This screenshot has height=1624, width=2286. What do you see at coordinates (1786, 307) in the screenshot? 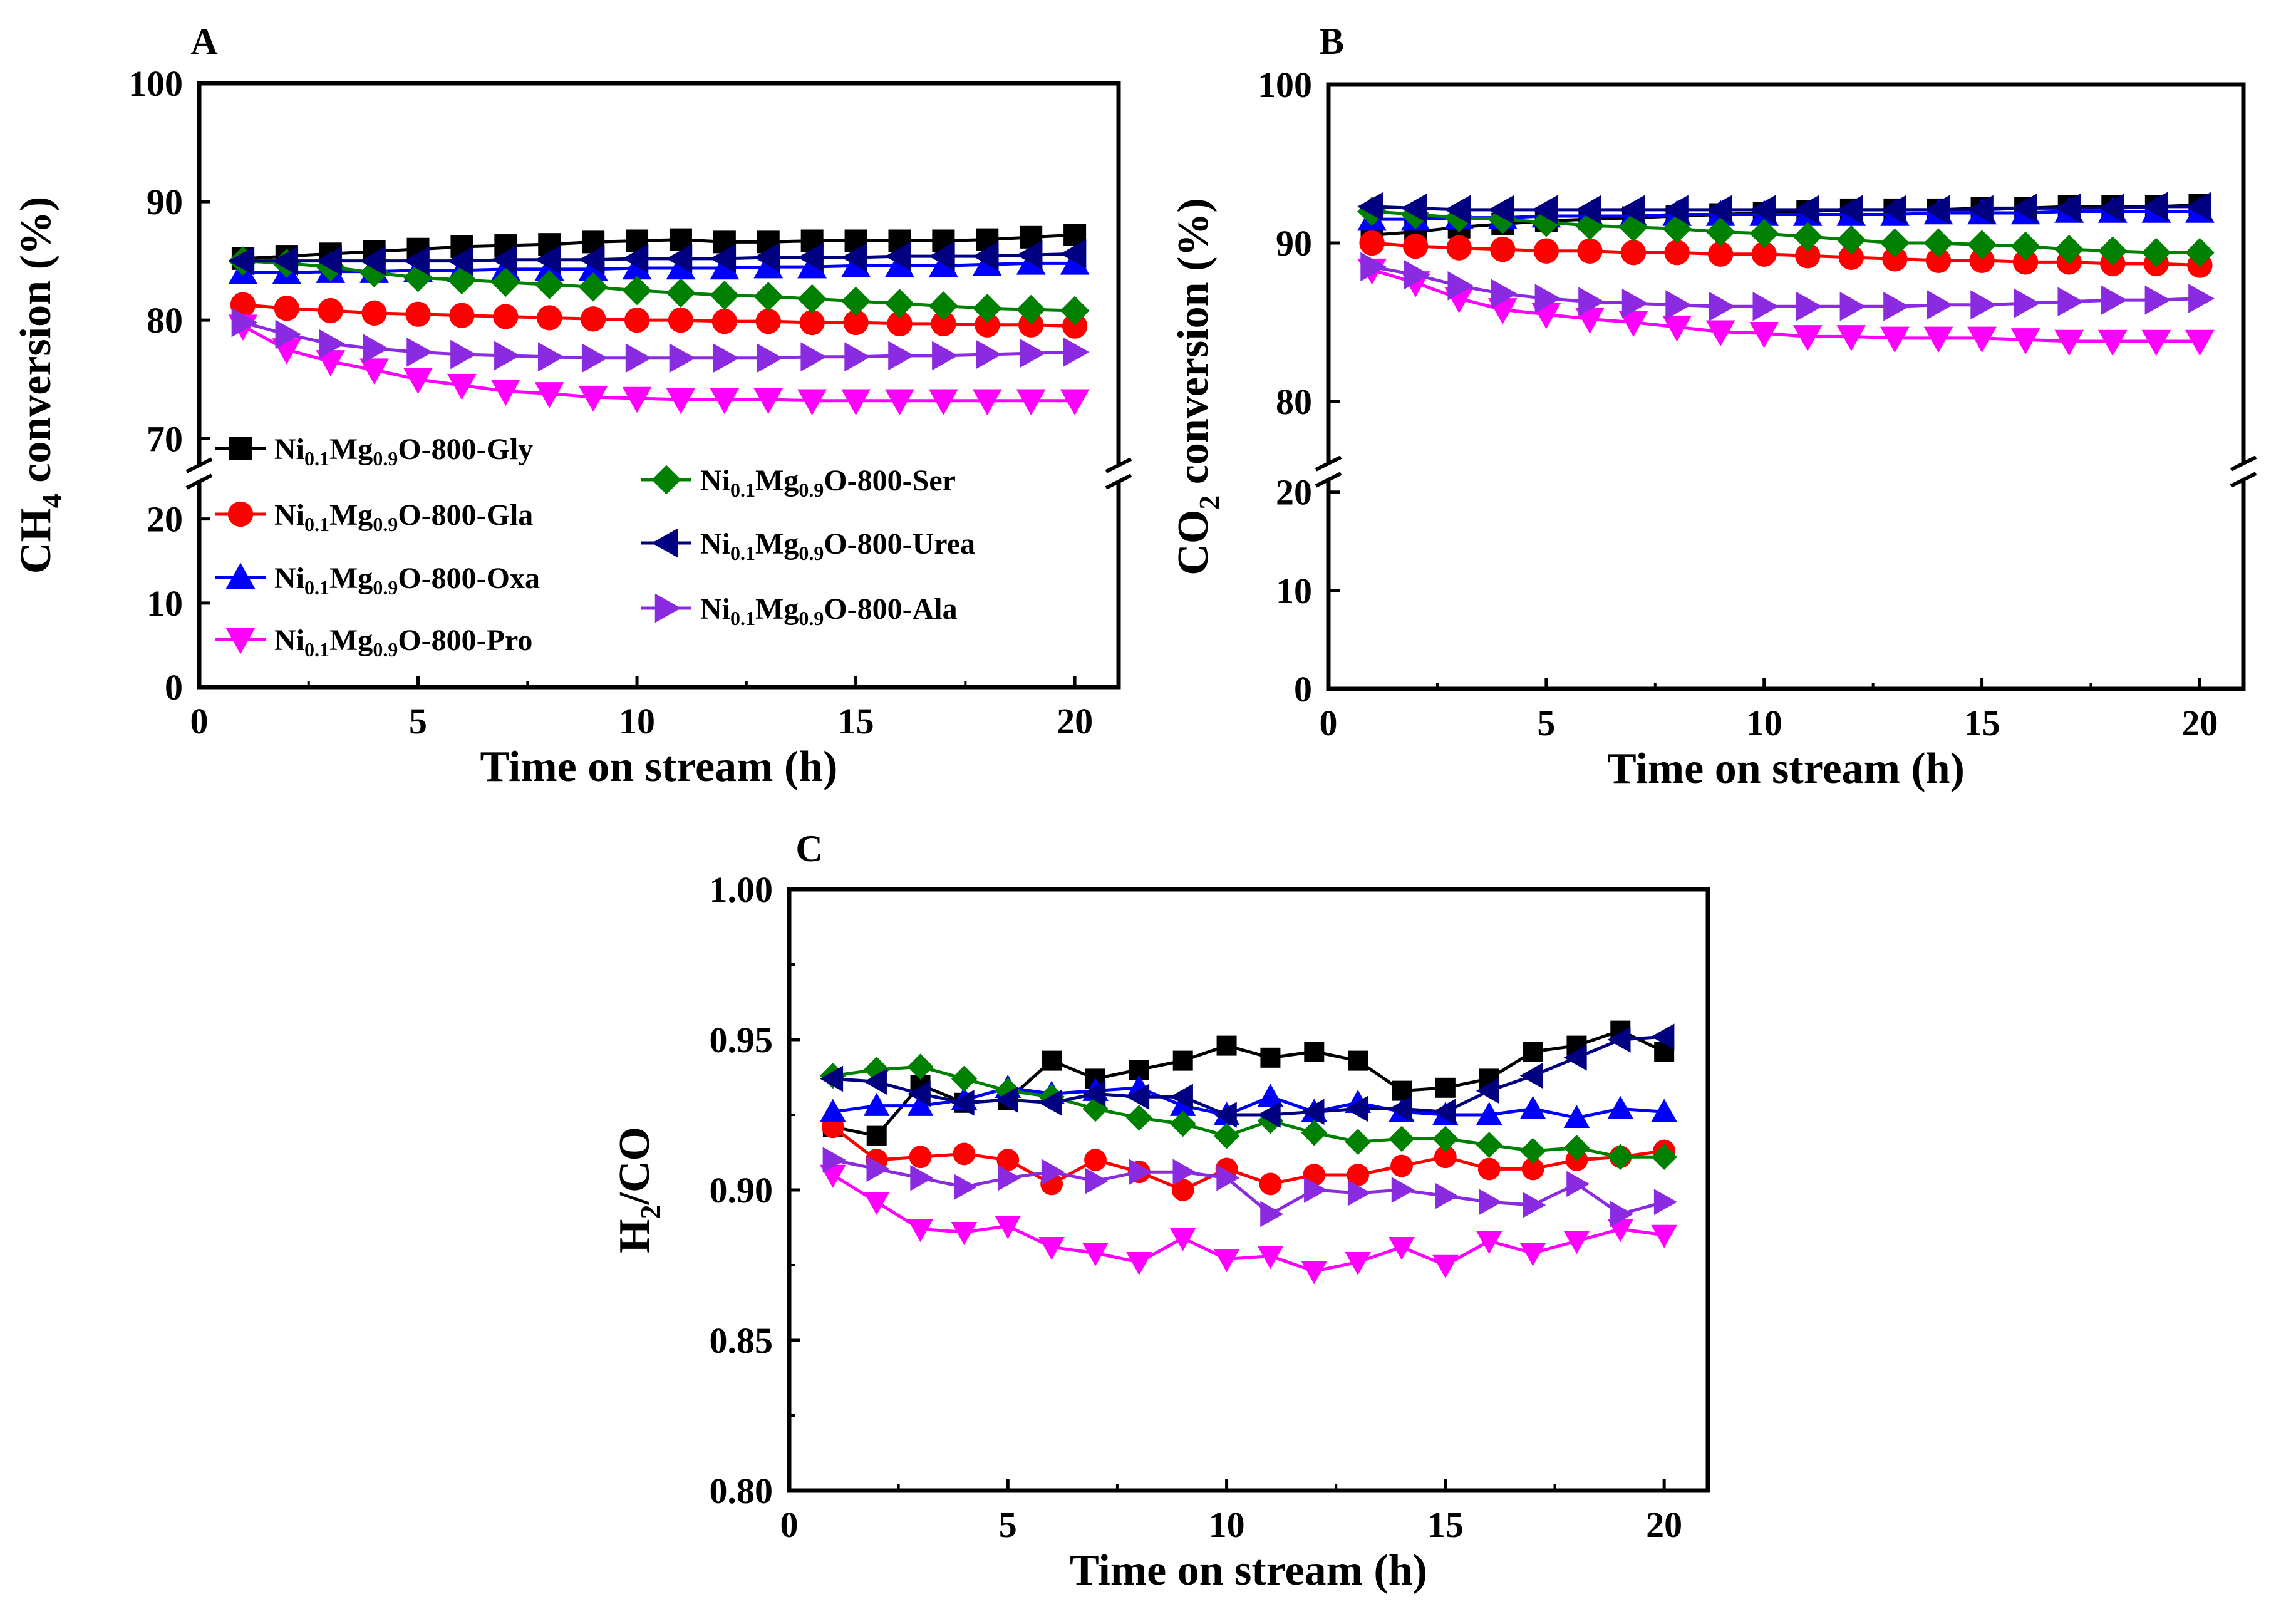
I see `series-pro` at bounding box center [1786, 307].